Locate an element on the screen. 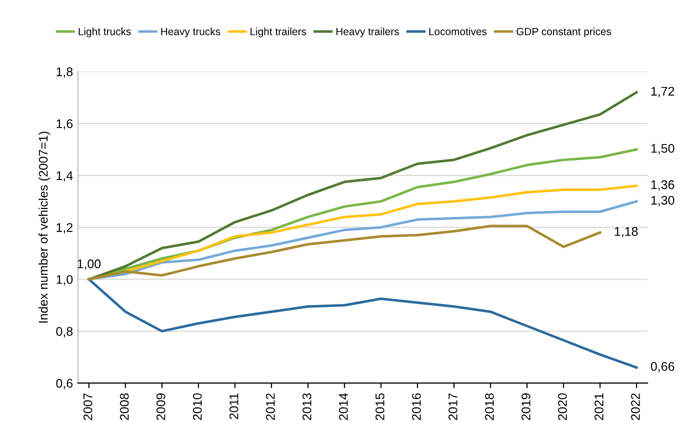  y-tick-label: 1,4 is located at coordinates (64, 176).